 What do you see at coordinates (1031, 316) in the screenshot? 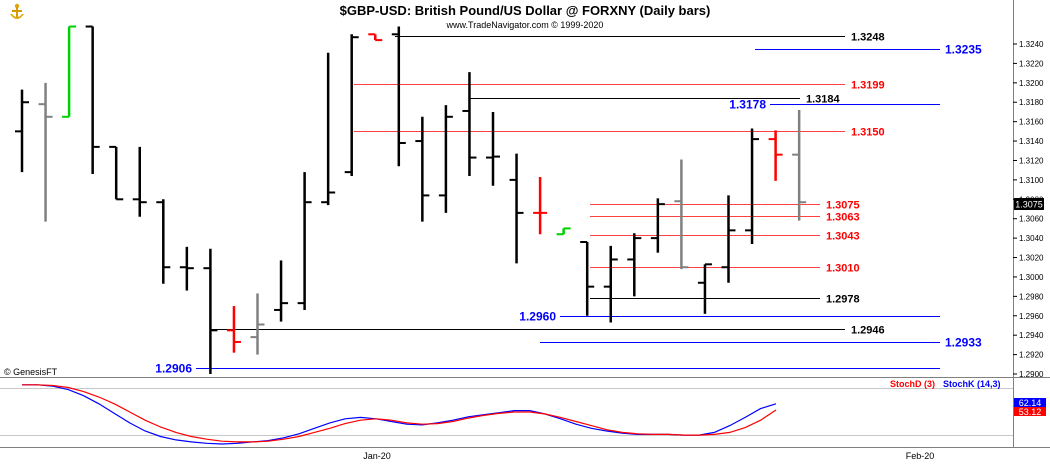
I see `y-tick-label: 1.2960` at bounding box center [1031, 316].